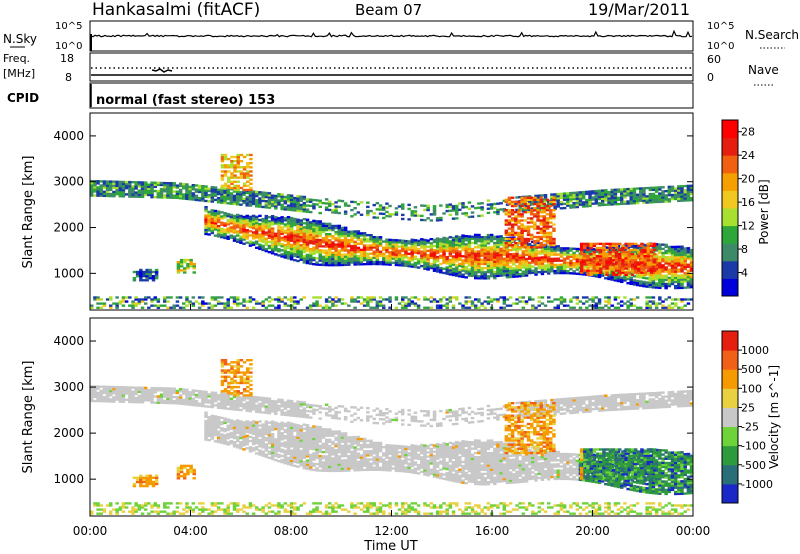 This screenshot has height=554, width=800. I want to click on freq-frame, so click(391, 67).